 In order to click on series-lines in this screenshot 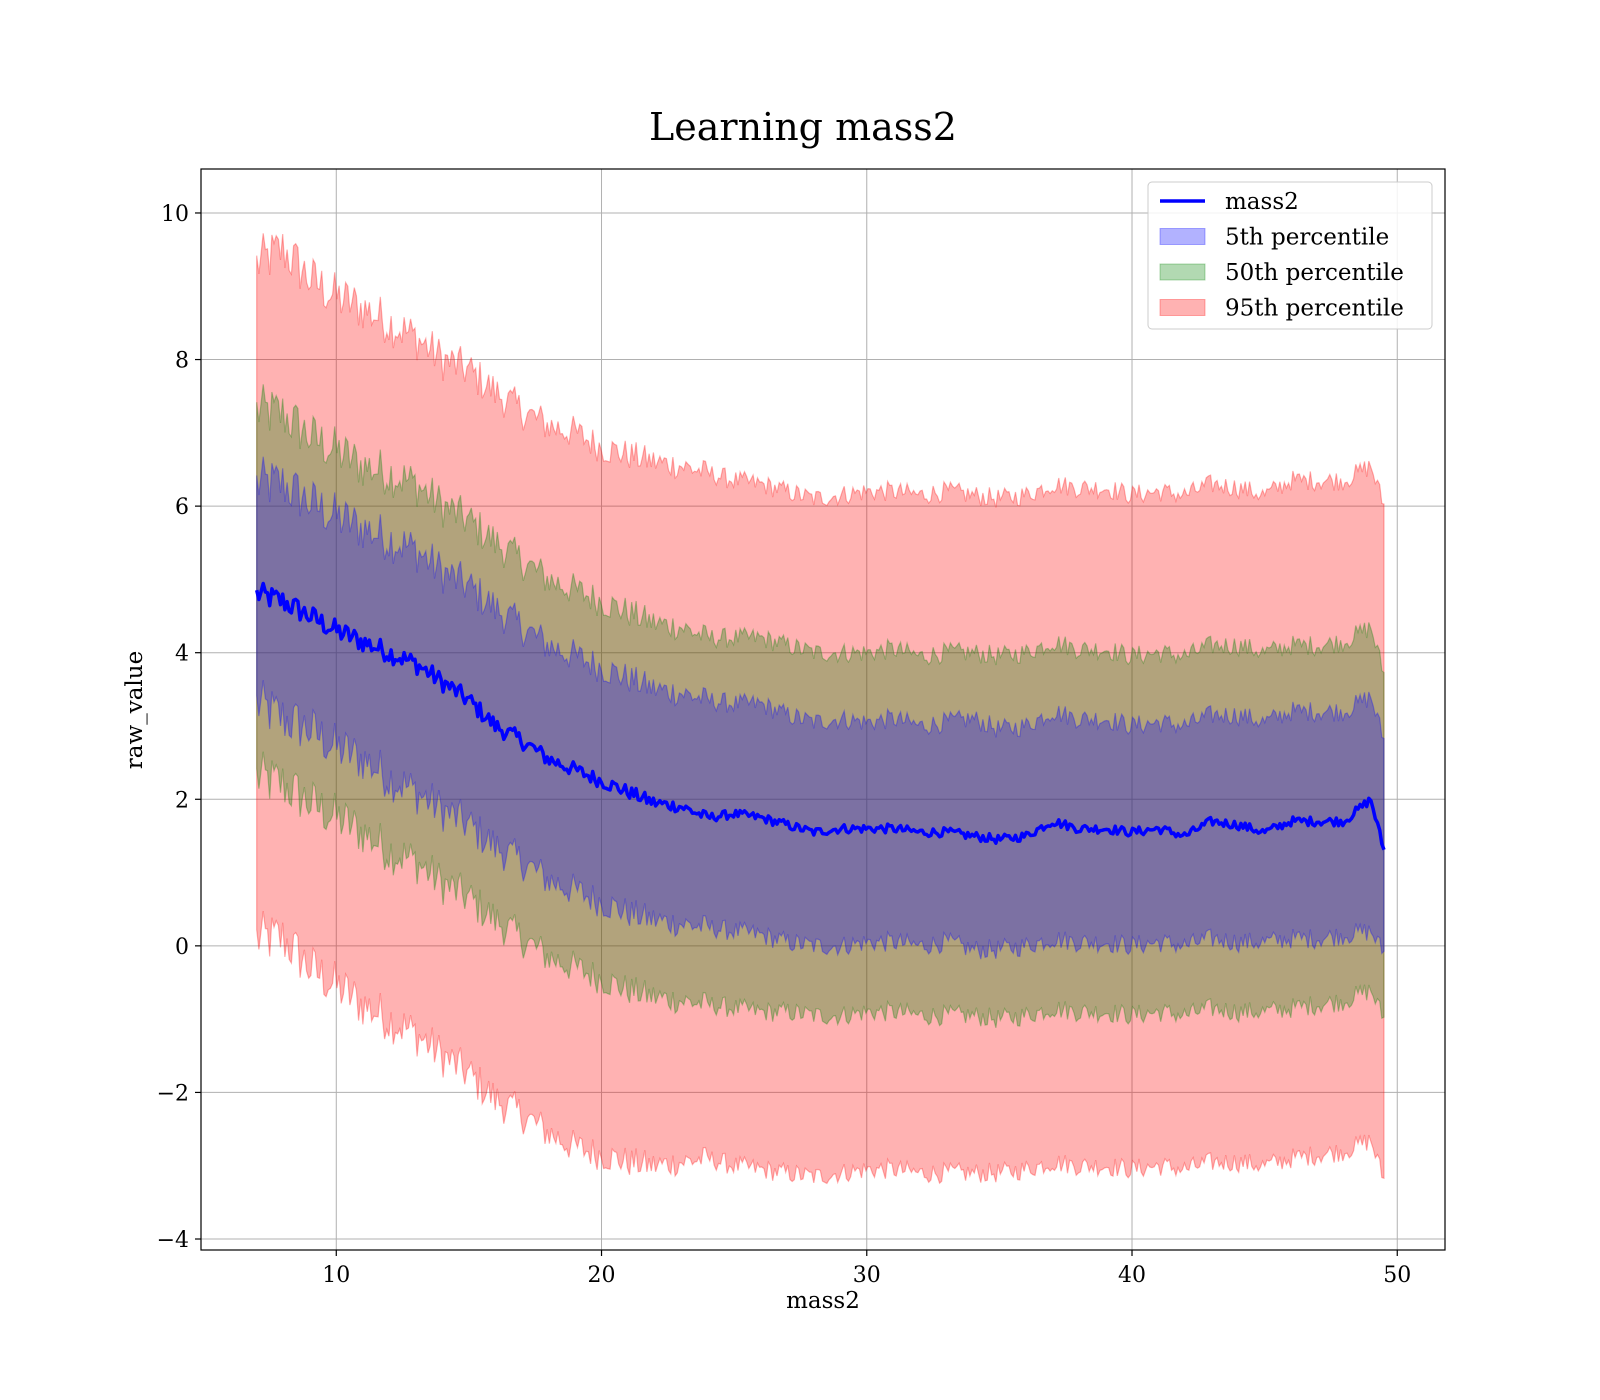, I will do `click(820, 716)`.